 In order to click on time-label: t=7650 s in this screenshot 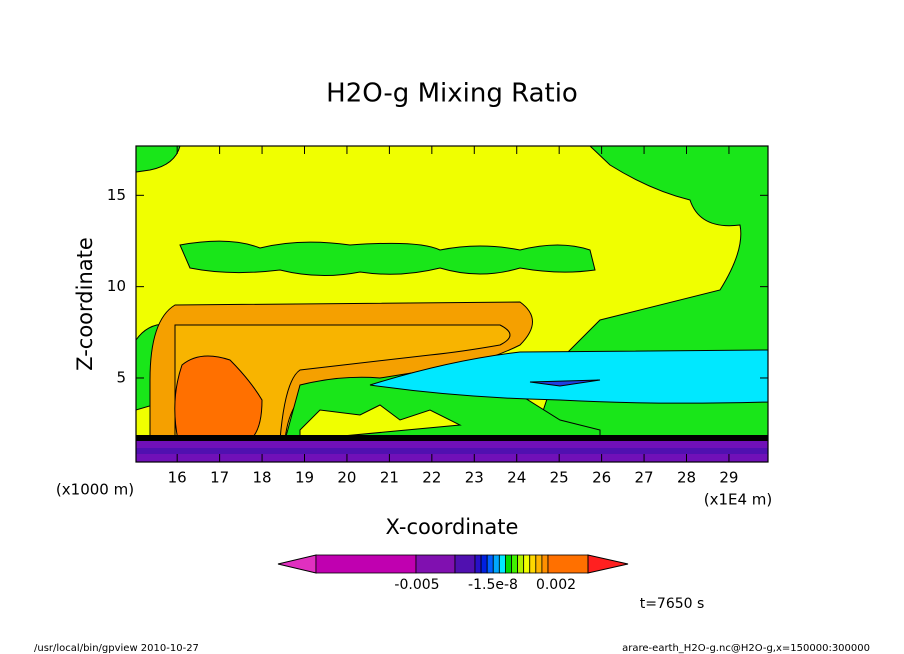, I will do `click(672, 604)`.